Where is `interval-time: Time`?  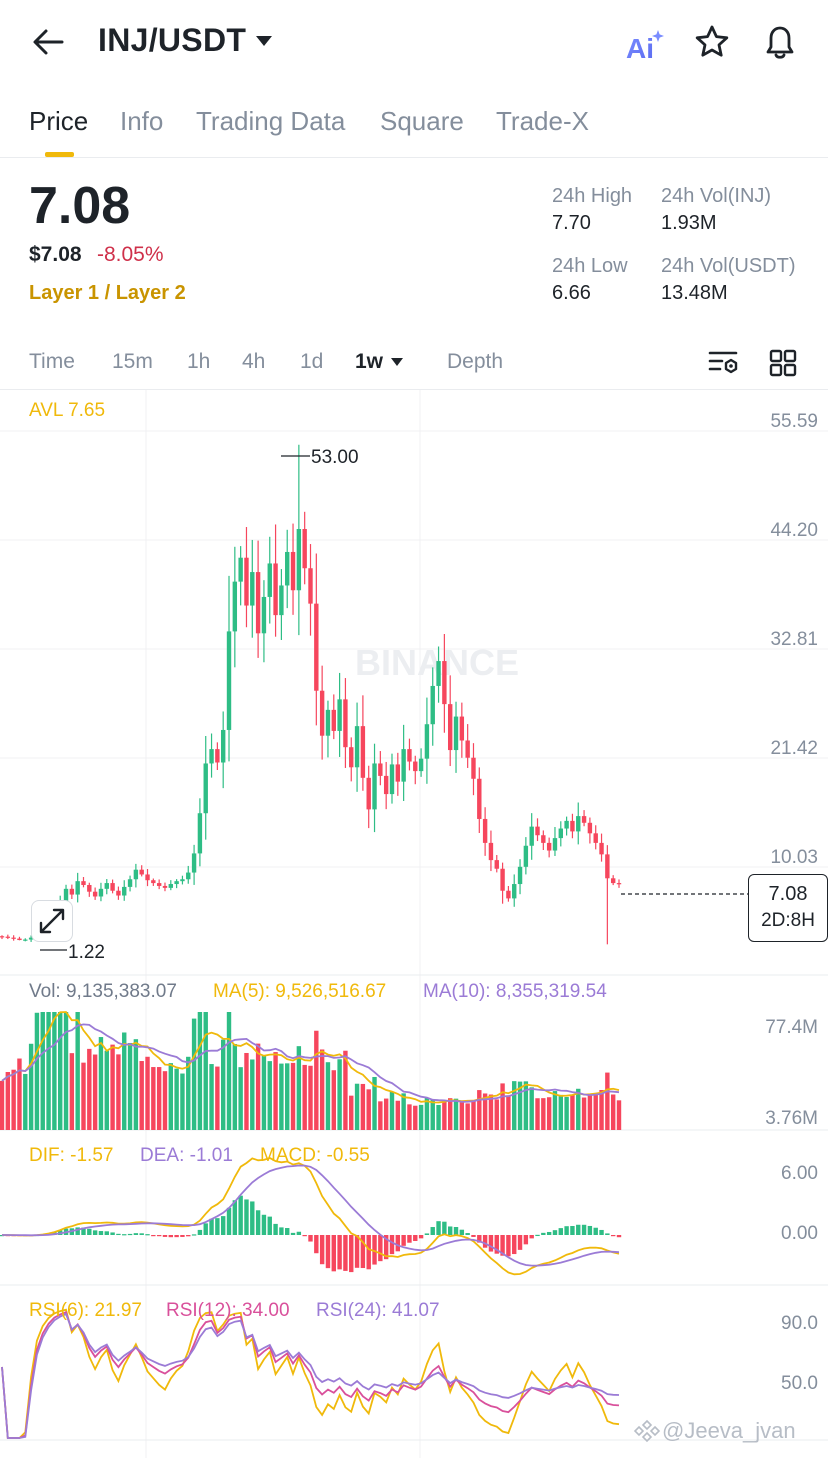 interval-time: Time is located at coordinates (52, 361).